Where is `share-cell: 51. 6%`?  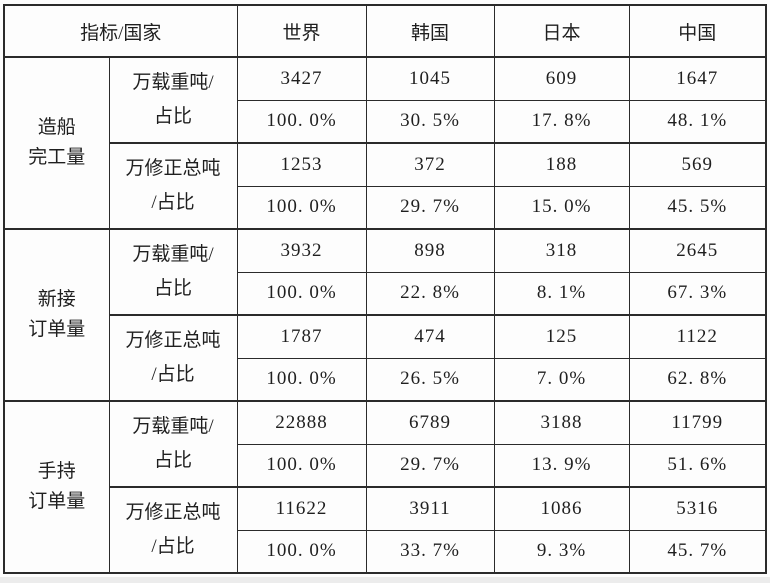
share-cell: 51. 6% is located at coordinates (697, 465).